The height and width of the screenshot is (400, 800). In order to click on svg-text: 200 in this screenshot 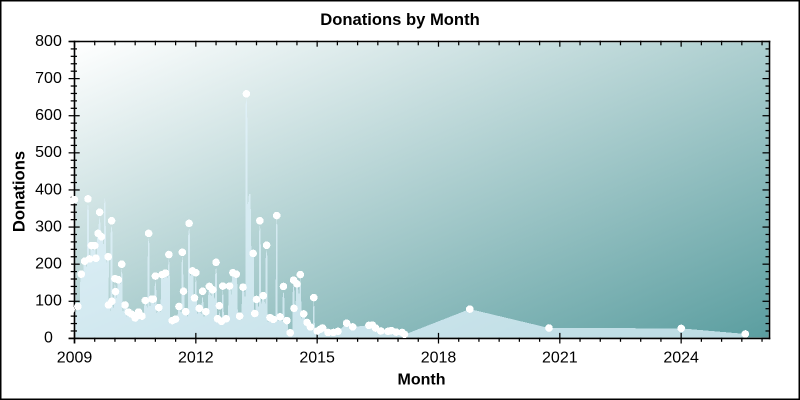, I will do `click(48, 263)`.